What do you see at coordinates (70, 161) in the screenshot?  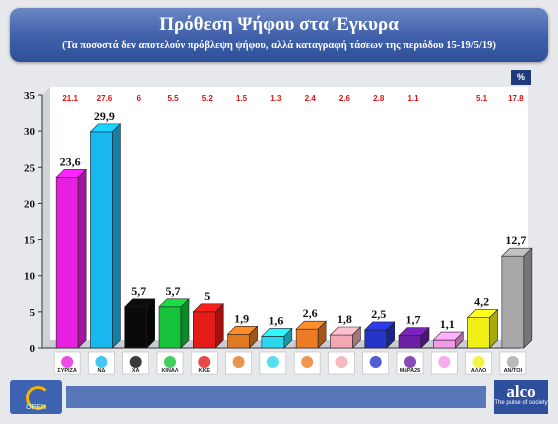 I see `bar-value-label: 23,6` at bounding box center [70, 161].